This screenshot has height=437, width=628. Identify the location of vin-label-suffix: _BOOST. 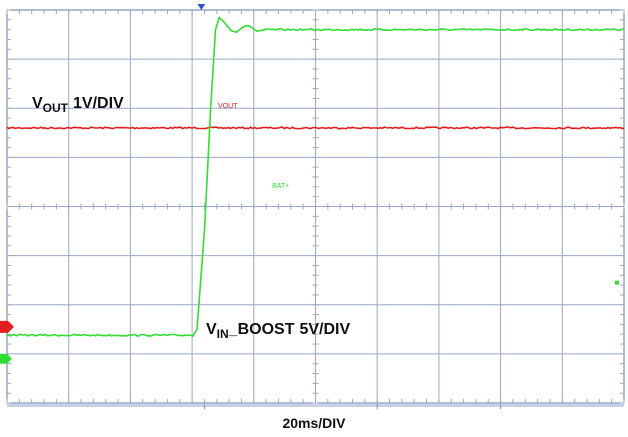
(261, 329).